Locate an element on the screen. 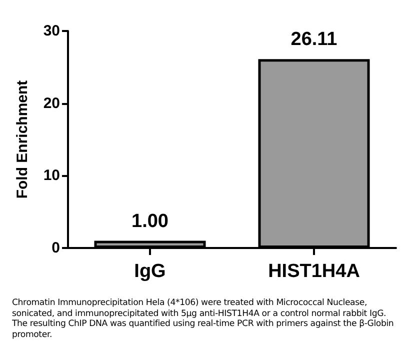 Image resolution: width=408 pixels, height=360 pixels. x-tick-label: HIST1H4A is located at coordinates (314, 271).